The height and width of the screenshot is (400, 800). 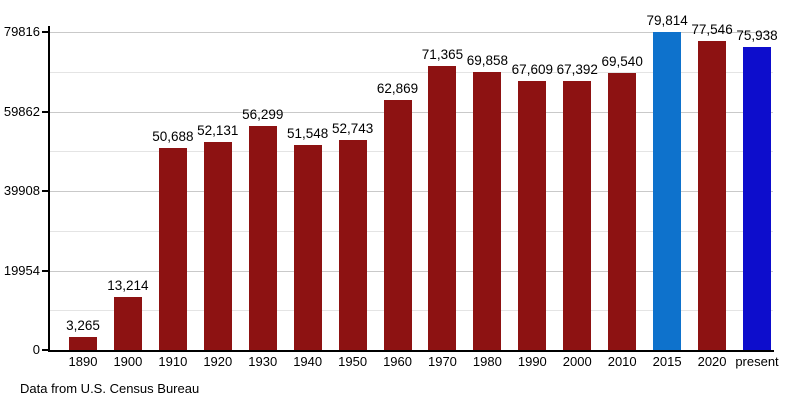 What do you see at coordinates (352, 244) in the screenshot?
I see `bar-1950` at bounding box center [352, 244].